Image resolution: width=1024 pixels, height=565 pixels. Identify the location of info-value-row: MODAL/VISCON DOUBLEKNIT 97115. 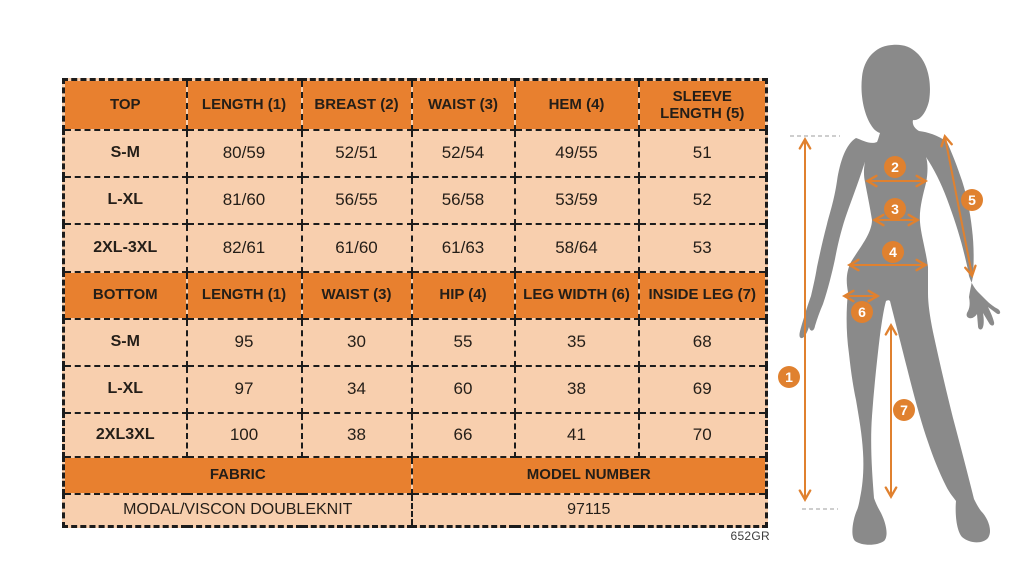
(415, 510).